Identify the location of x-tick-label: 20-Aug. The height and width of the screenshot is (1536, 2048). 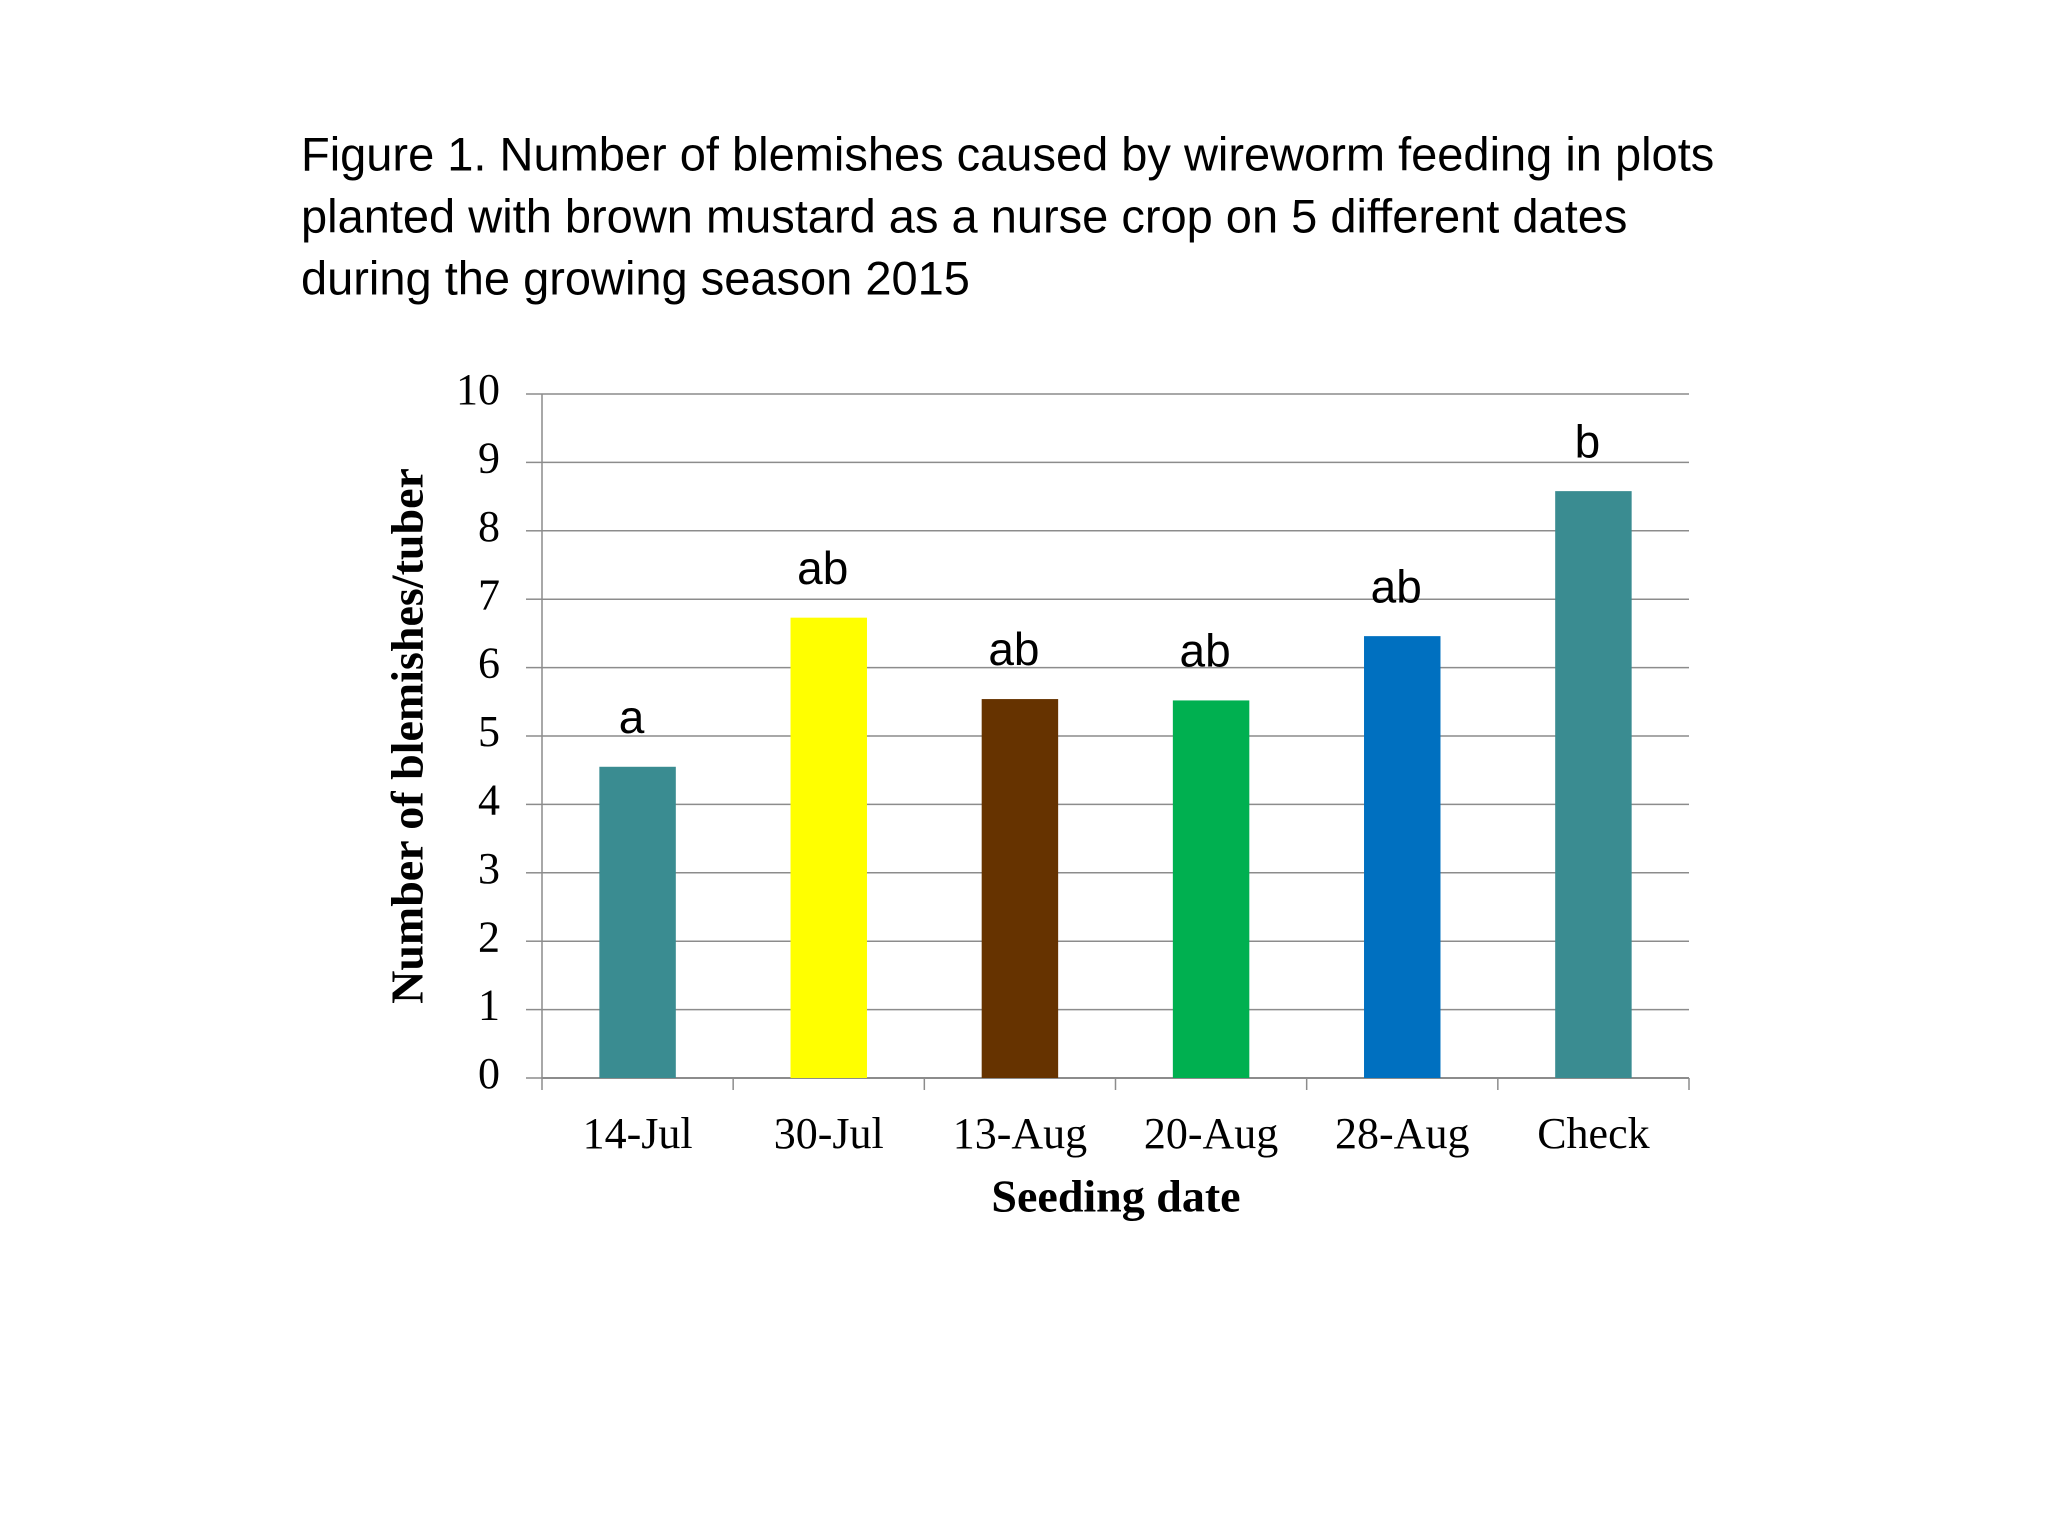
(1211, 1133).